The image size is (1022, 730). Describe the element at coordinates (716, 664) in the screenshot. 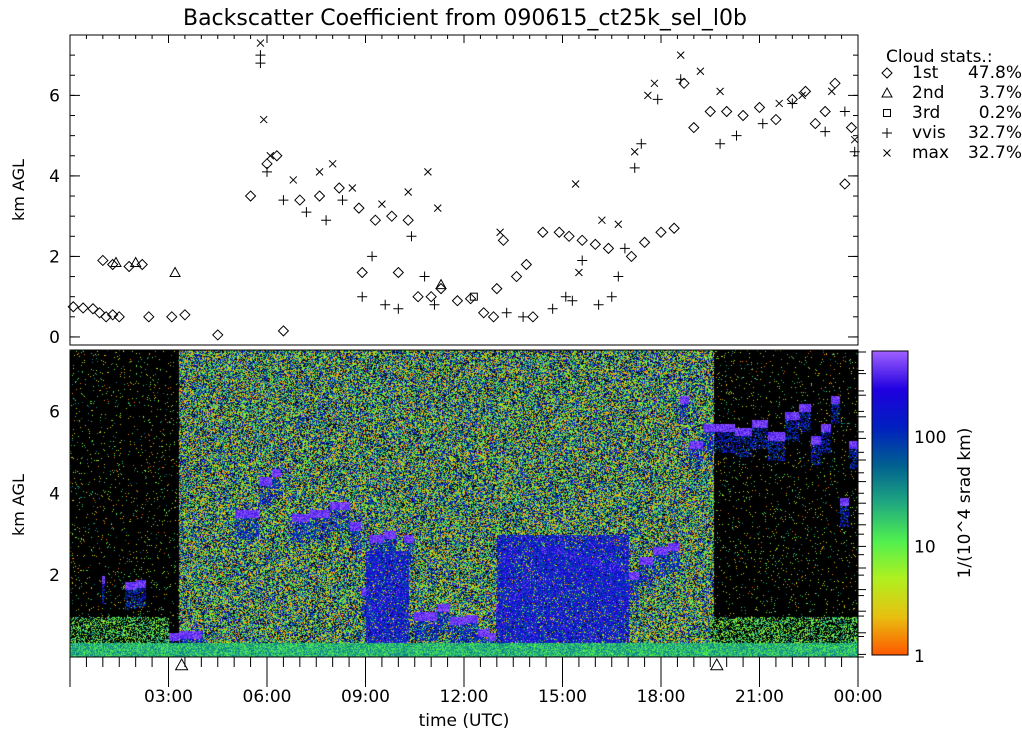

I see `axis-triangle-marker` at that location.